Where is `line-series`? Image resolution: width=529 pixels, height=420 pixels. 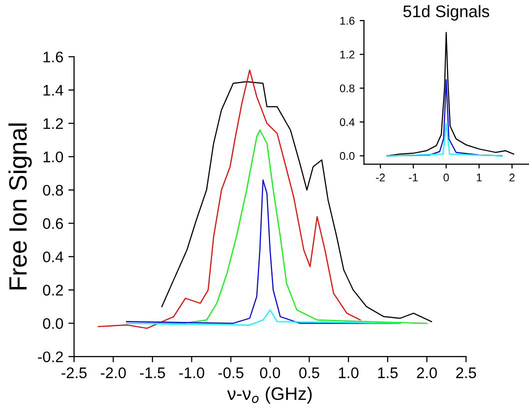
line-series is located at coordinates (263, 317).